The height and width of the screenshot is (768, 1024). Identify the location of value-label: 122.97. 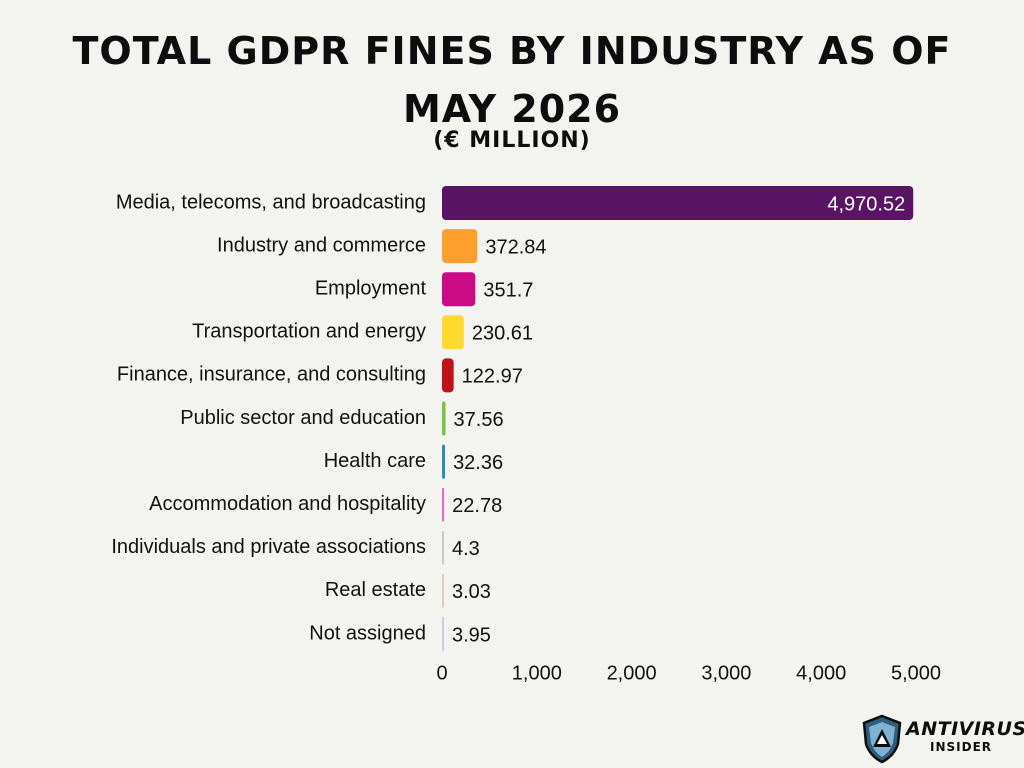
(492, 377).